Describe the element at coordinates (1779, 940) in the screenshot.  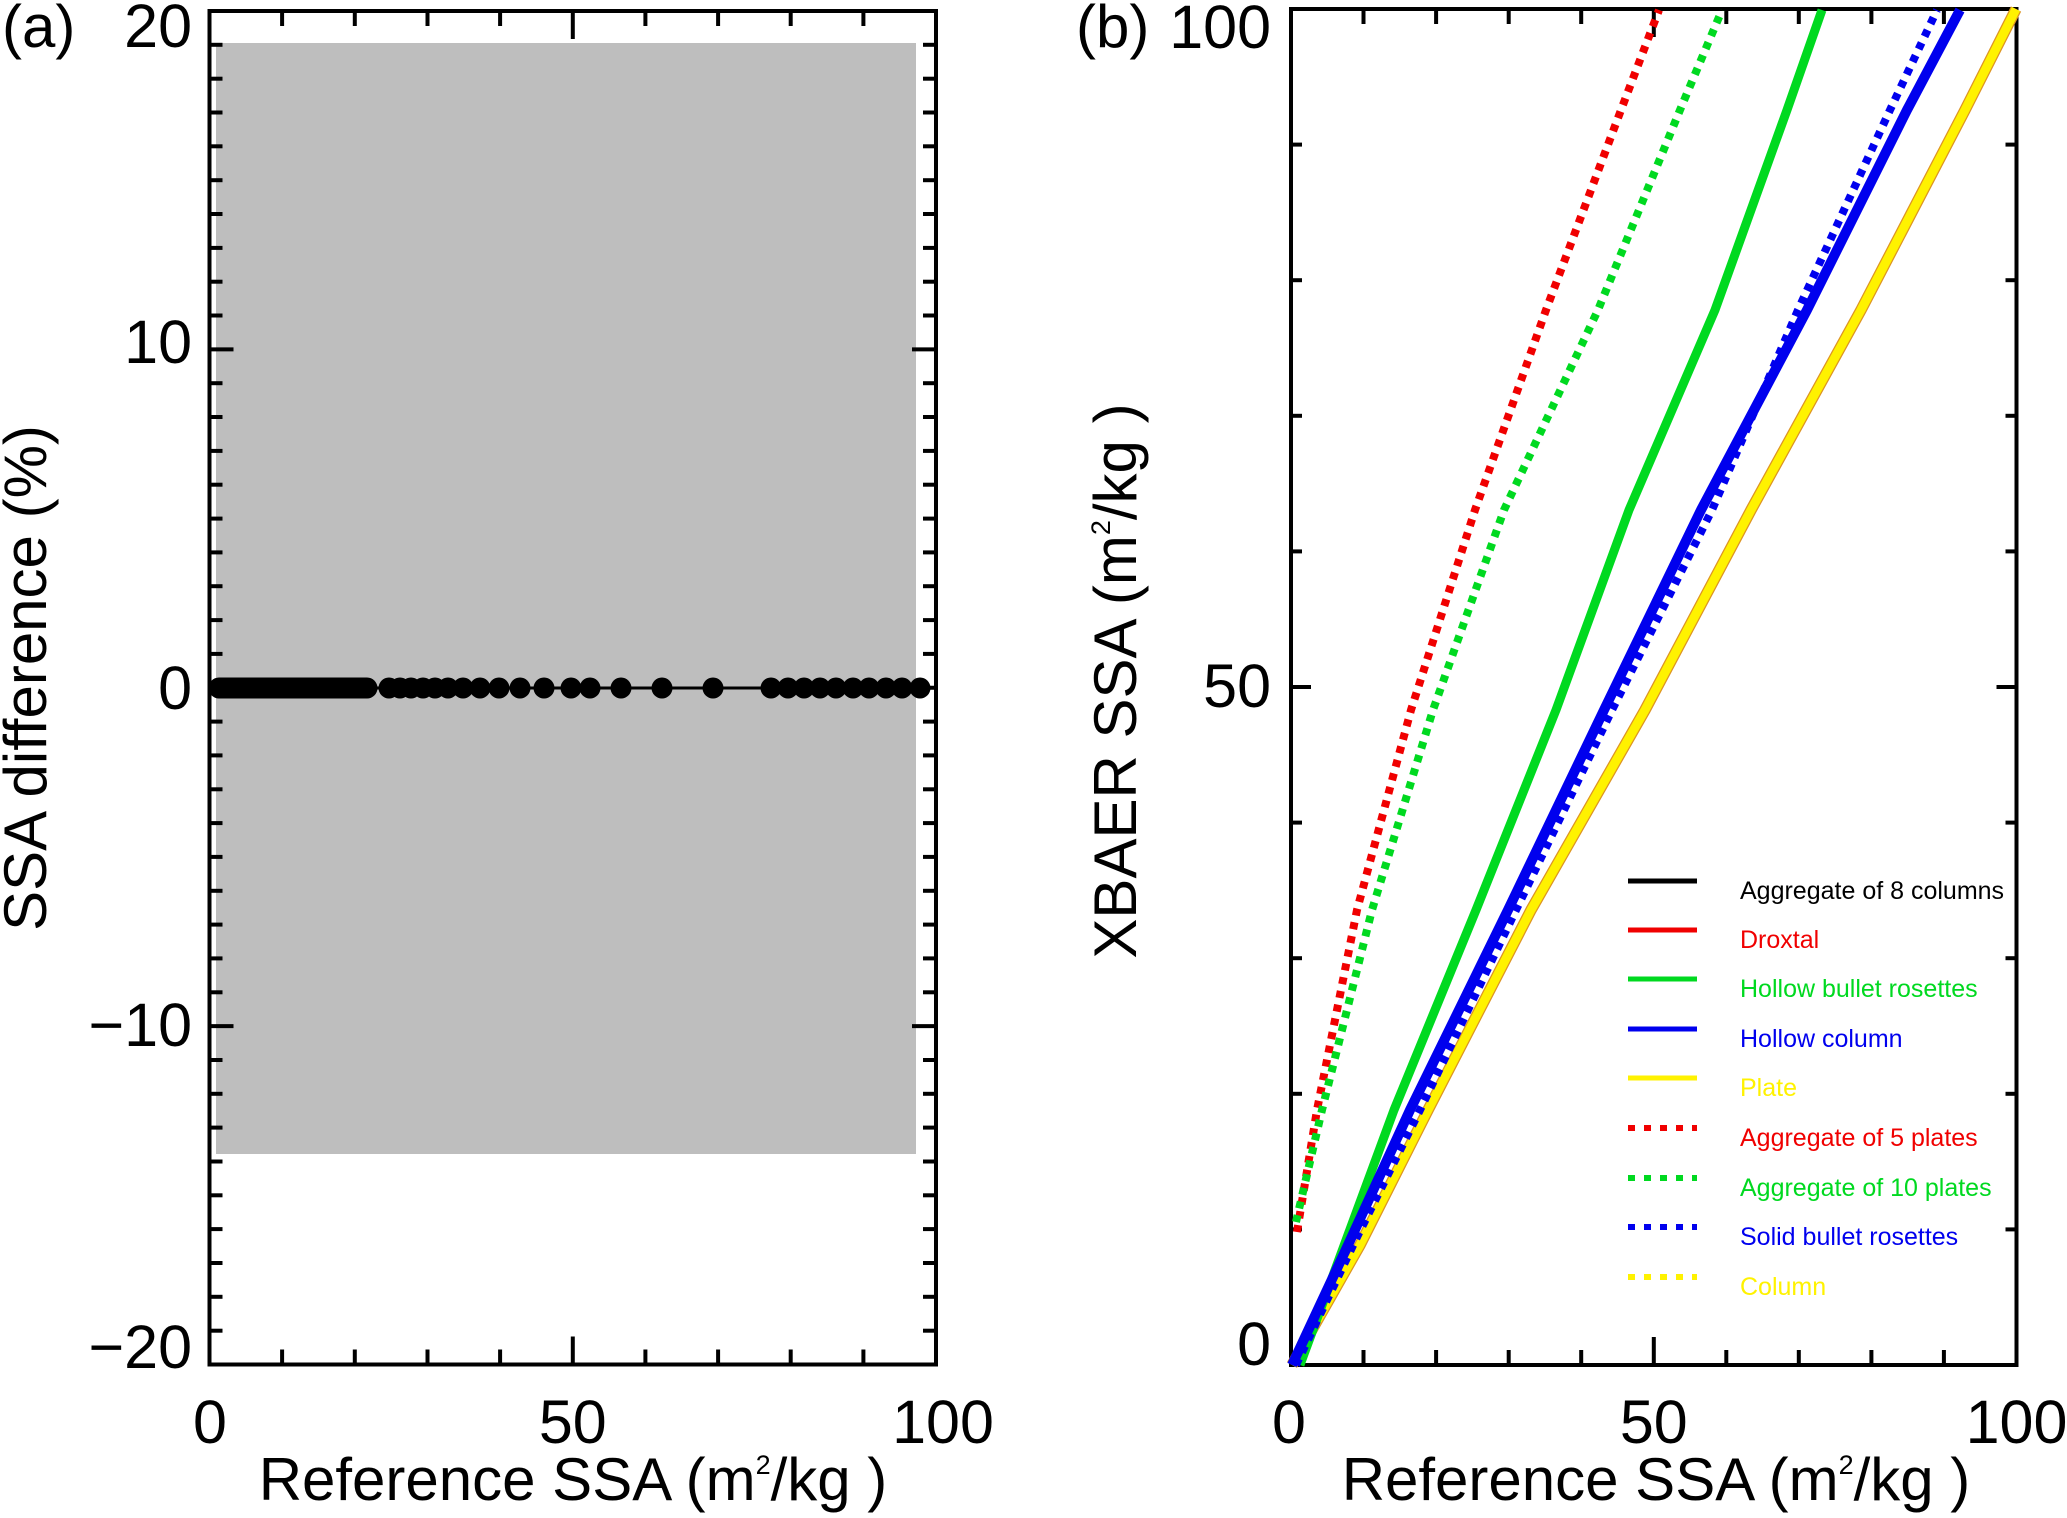
I see `svg-text: Droxtal` at that location.